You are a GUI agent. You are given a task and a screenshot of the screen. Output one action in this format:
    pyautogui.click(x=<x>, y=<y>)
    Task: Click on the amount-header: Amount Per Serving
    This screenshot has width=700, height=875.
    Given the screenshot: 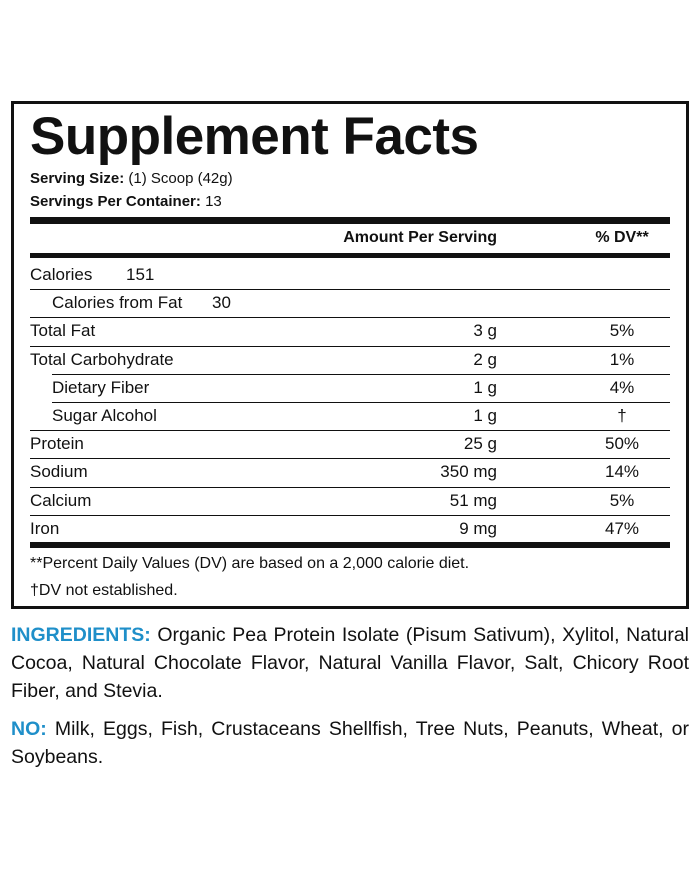 What is the action you would take?
    pyautogui.click(x=420, y=237)
    